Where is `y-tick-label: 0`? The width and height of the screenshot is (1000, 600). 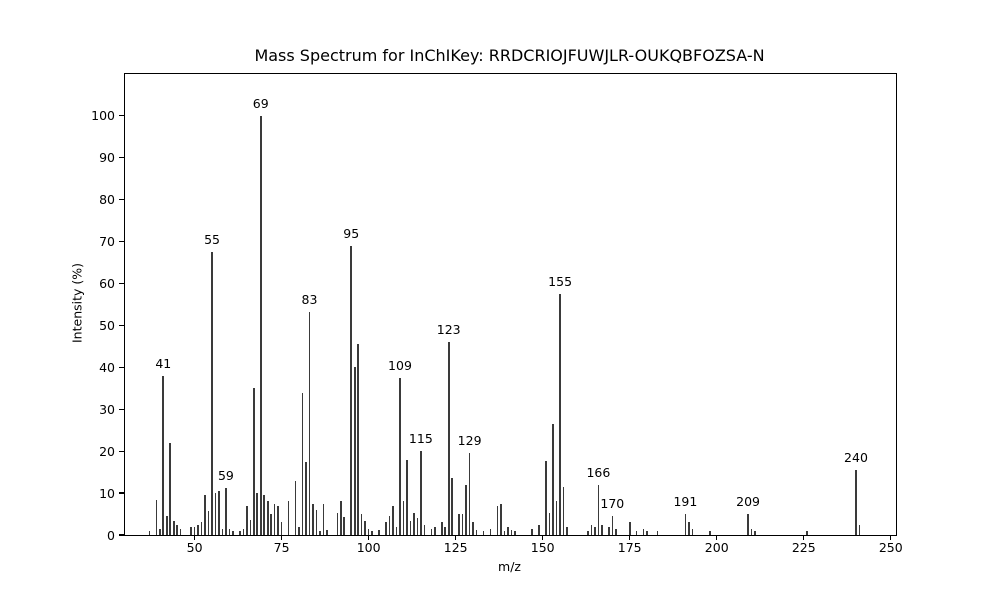
y-tick-label: 0 is located at coordinates (111, 535).